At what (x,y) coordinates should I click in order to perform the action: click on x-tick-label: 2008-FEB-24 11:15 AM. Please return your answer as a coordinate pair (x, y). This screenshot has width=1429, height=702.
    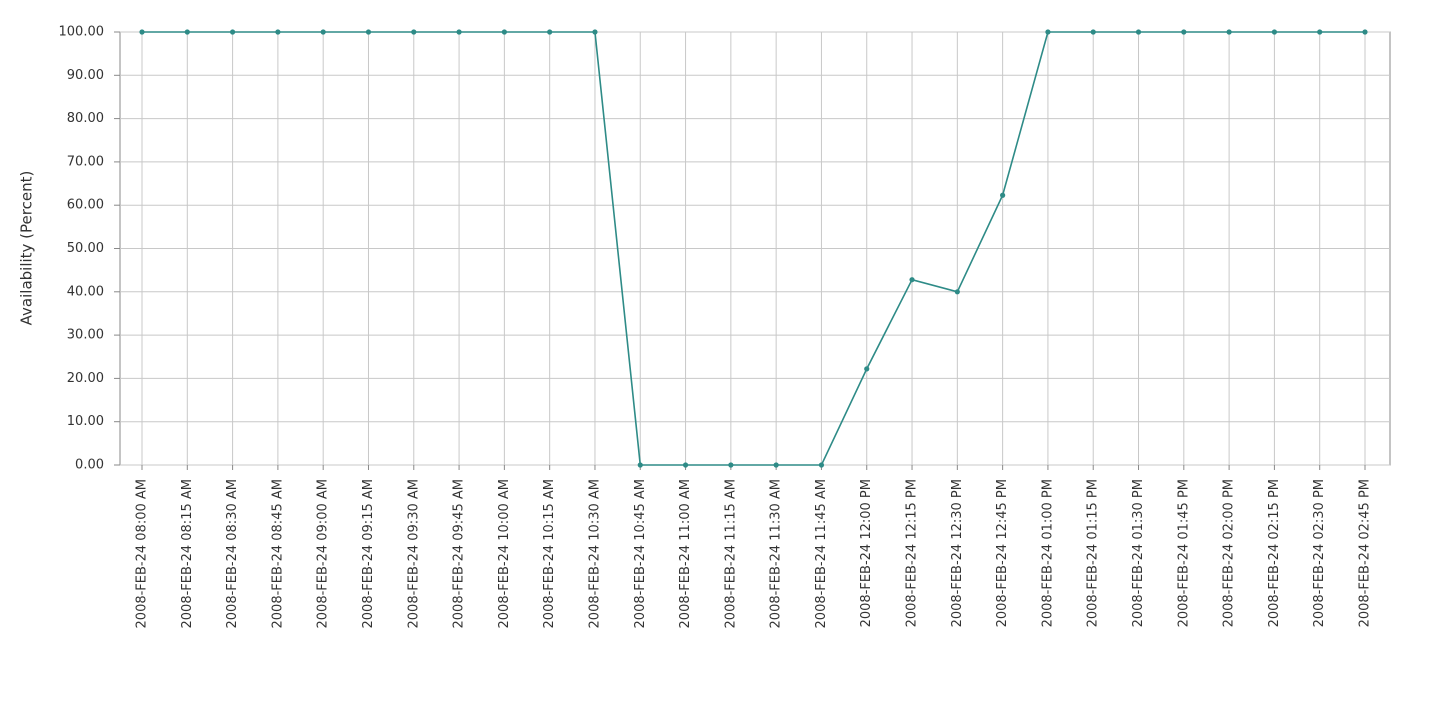
    Looking at the image, I should click on (730, 553).